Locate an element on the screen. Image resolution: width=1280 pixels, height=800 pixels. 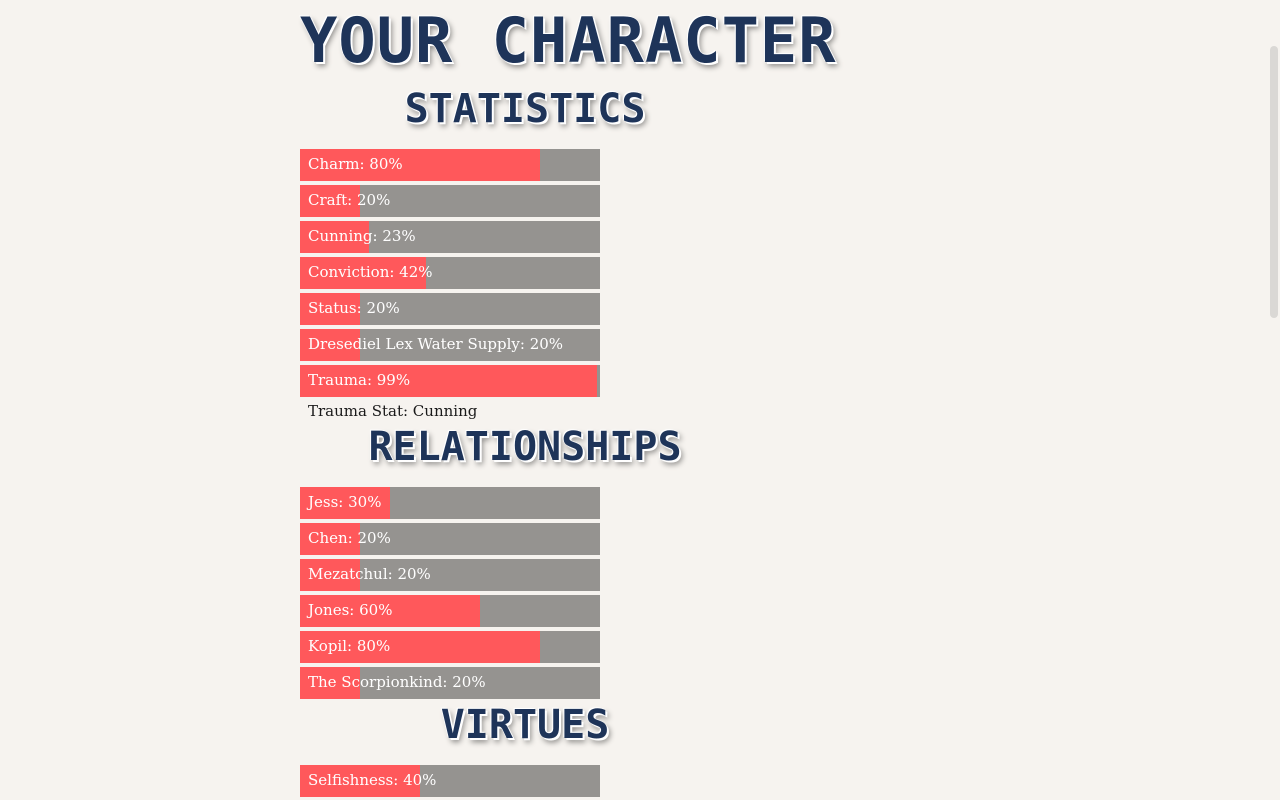
relationship-bar-mezatchul: Mezatchul: 20% is located at coordinates (450, 575).